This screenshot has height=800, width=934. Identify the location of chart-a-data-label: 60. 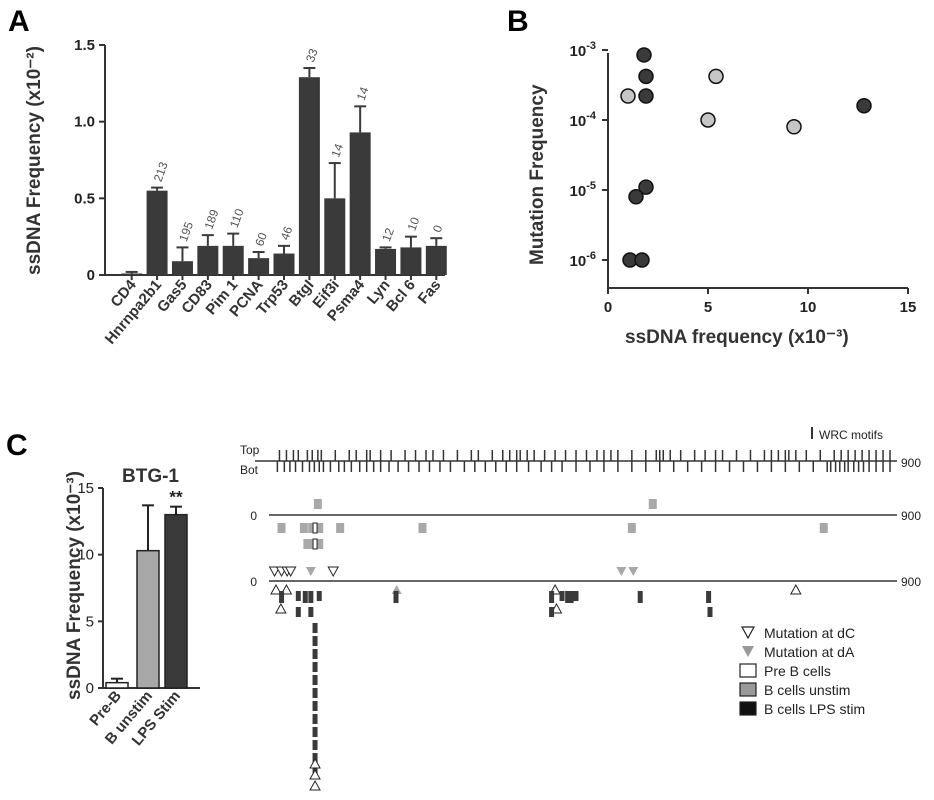
(261, 239).